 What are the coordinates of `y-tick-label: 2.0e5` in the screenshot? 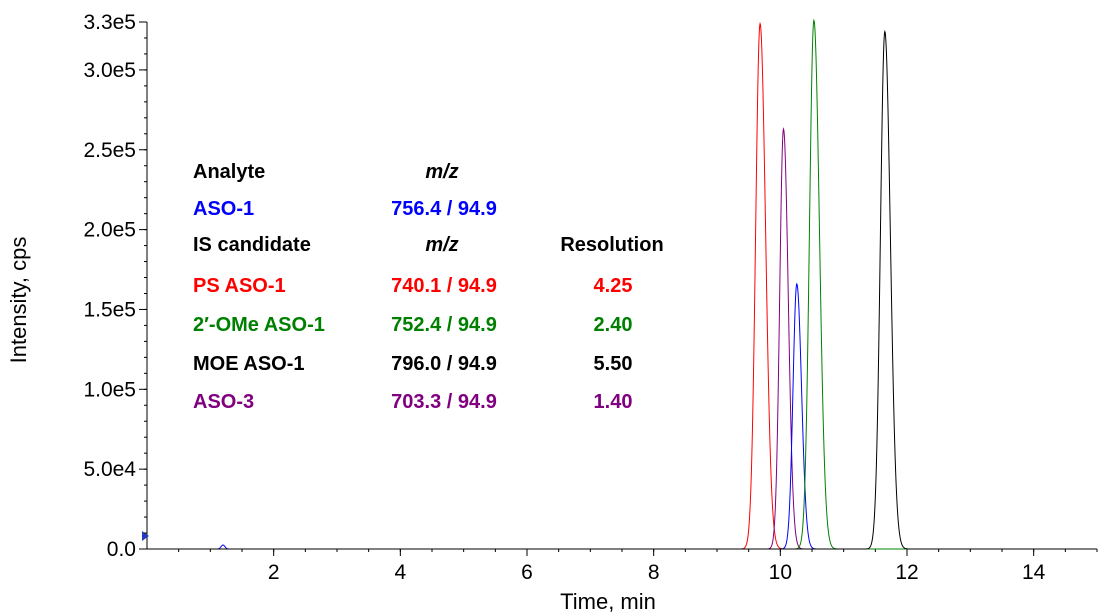 It's located at (109, 230).